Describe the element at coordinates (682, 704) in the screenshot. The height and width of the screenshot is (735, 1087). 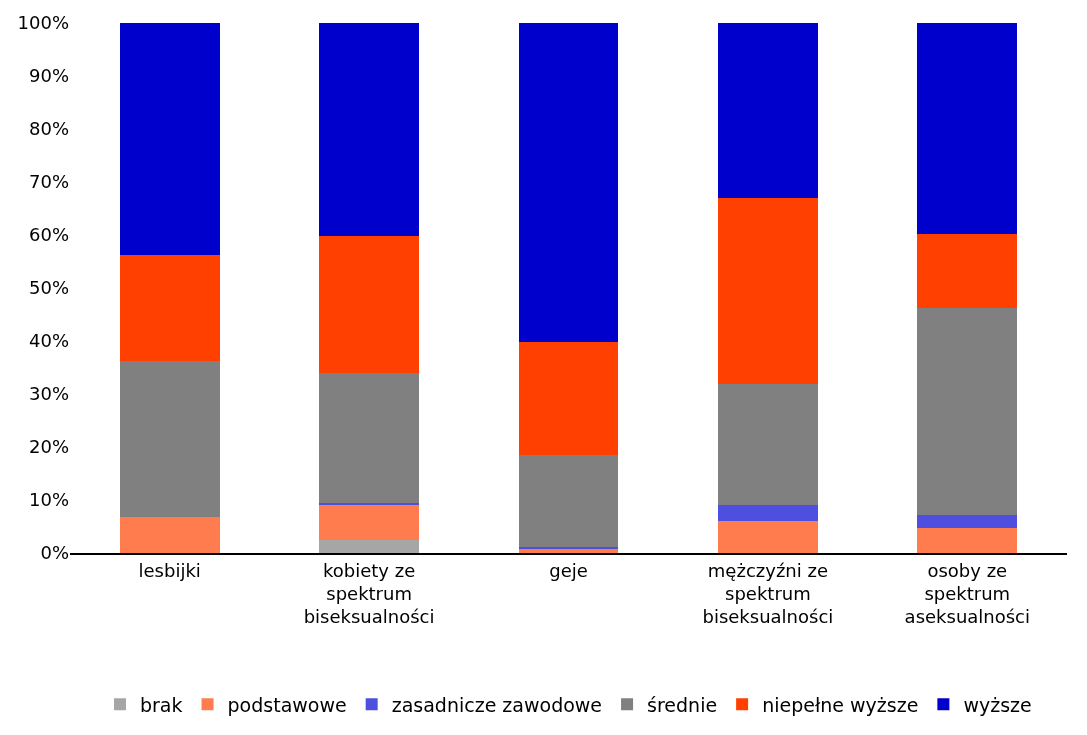
I see `legend-label: średnie` at that location.